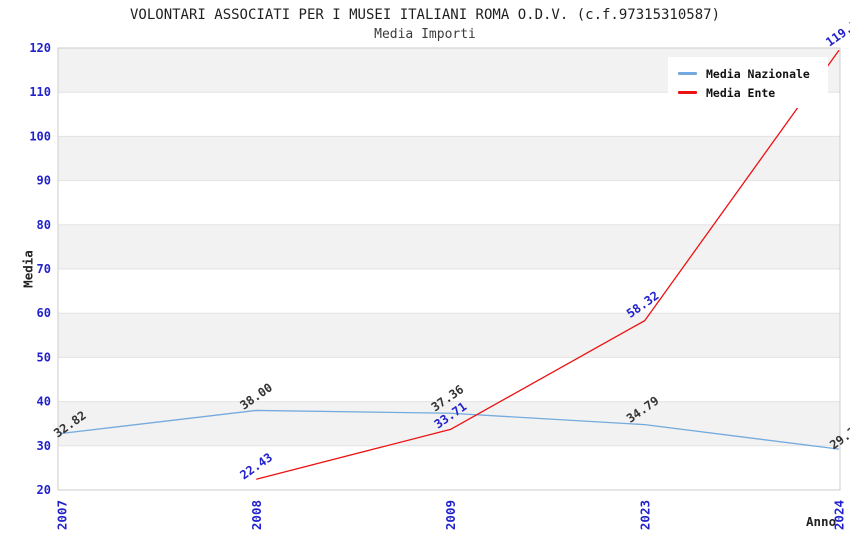  Describe the element at coordinates (425, 34) in the screenshot. I see `chart-subtitle: Media Importi` at that location.